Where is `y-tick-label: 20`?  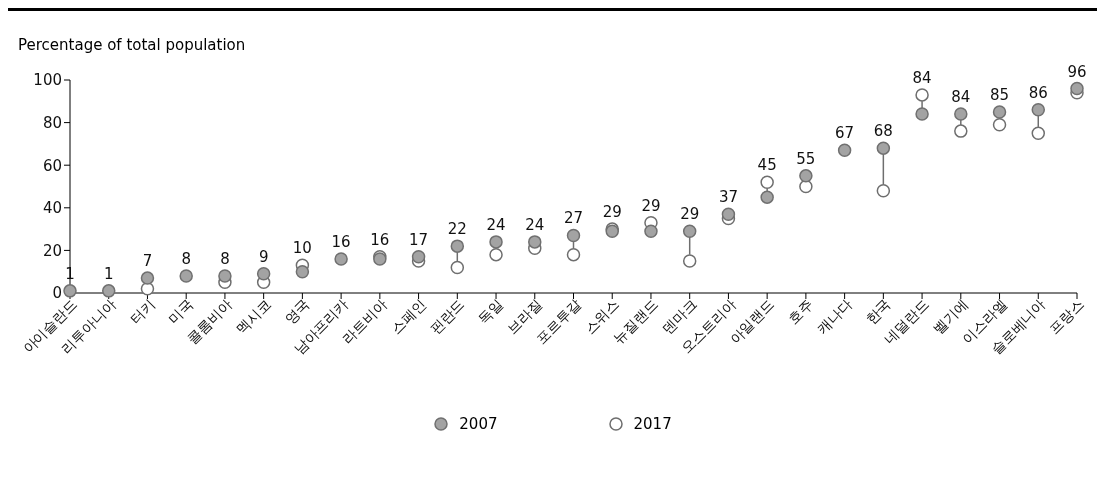 y-tick-label: 20 is located at coordinates (52, 250).